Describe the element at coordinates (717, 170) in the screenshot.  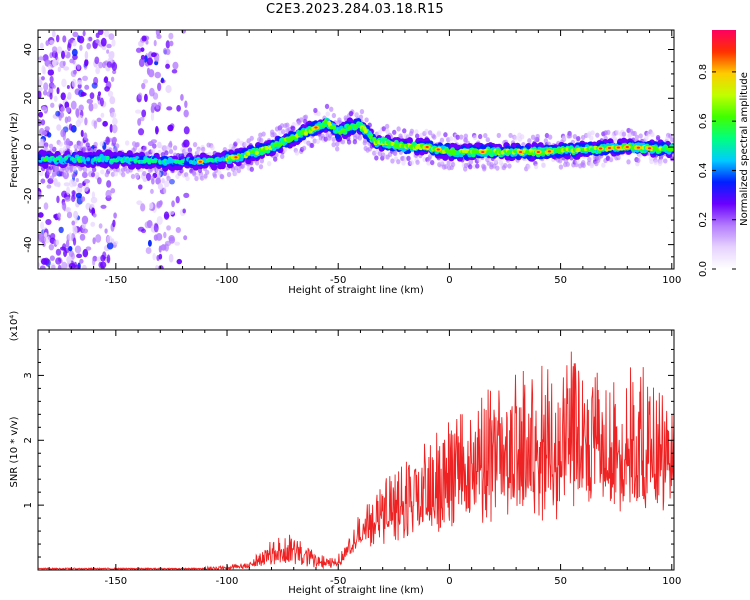
I see `colorbar-ticks: 0.0 0.2 0.4 0.6 0.8` at that location.